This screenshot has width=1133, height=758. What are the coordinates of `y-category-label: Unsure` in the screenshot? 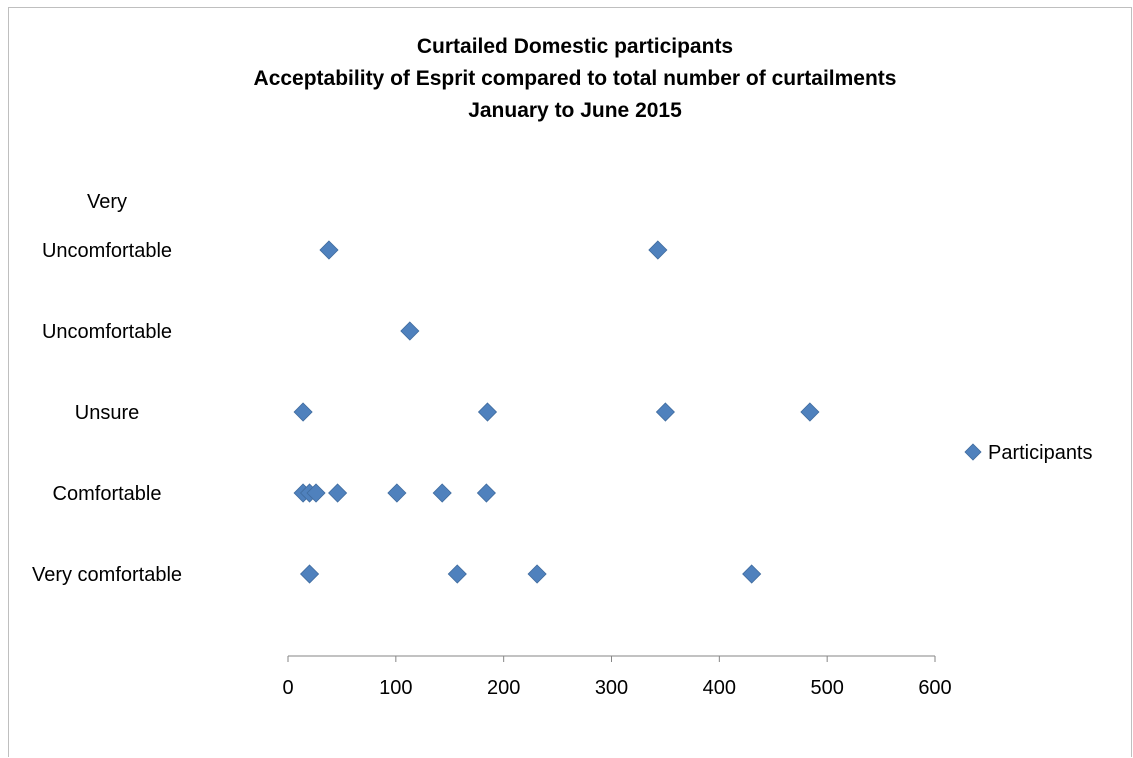 It's located at (107, 413).